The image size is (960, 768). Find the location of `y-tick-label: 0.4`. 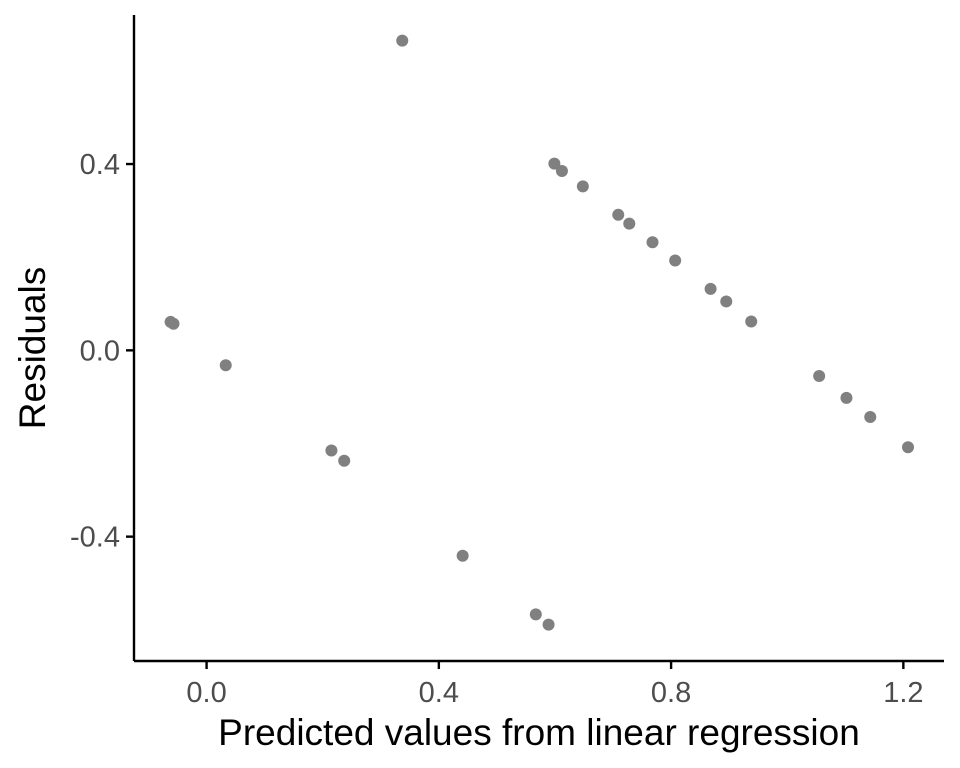

y-tick-label: 0.4 is located at coordinates (100, 165).